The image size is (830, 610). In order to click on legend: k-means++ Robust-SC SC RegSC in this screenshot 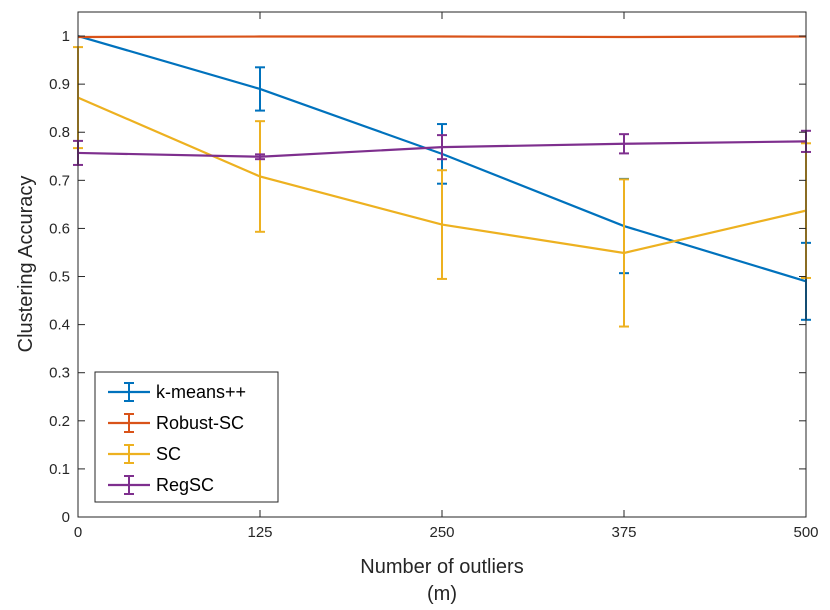, I will do `click(186, 437)`.